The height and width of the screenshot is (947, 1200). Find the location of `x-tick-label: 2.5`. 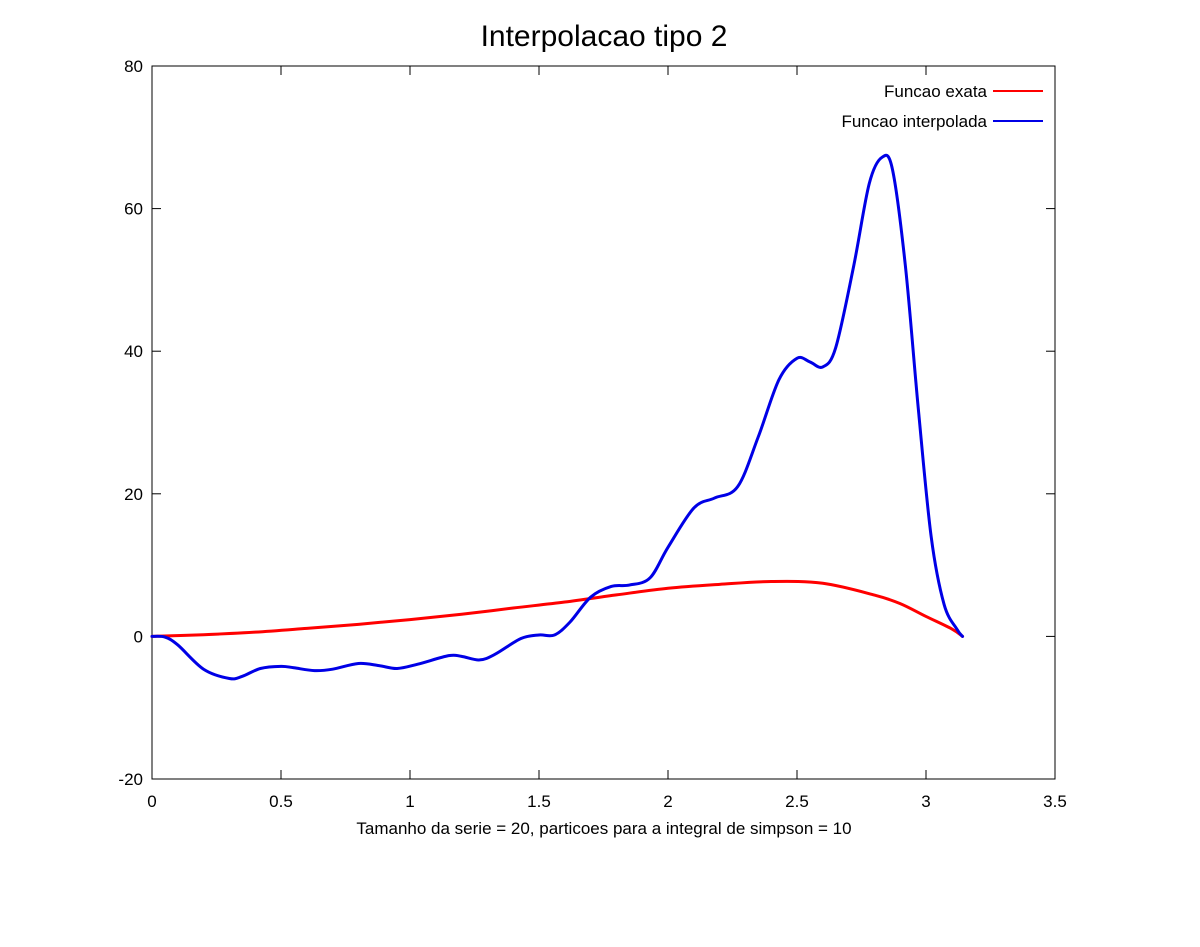

x-tick-label: 2.5 is located at coordinates (797, 801).